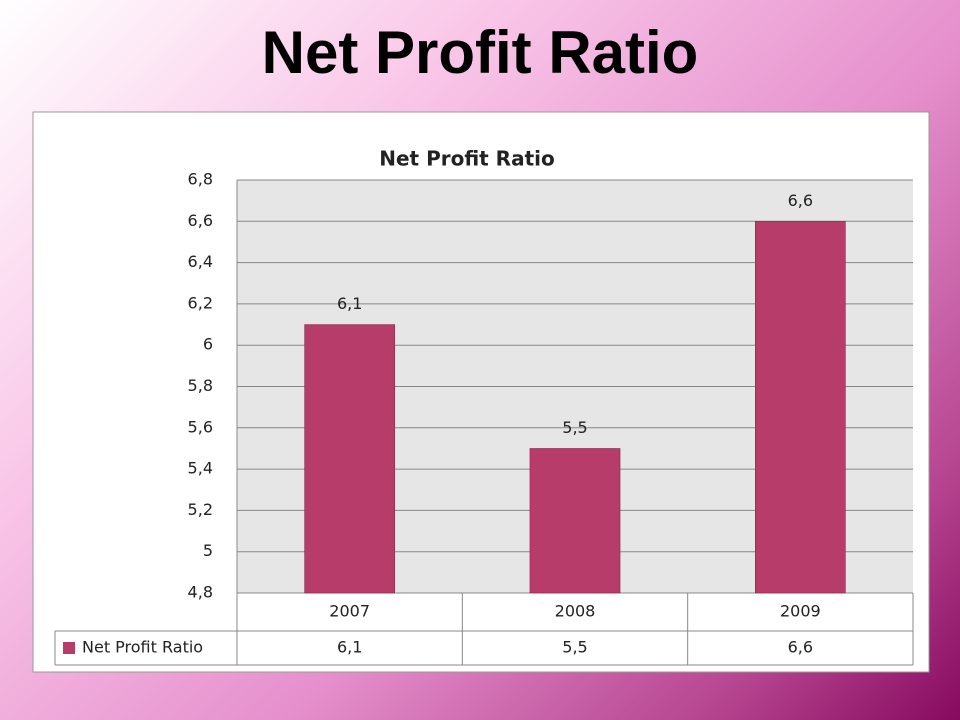  I want to click on legend-label: Net Profit Ratio, so click(142, 647).